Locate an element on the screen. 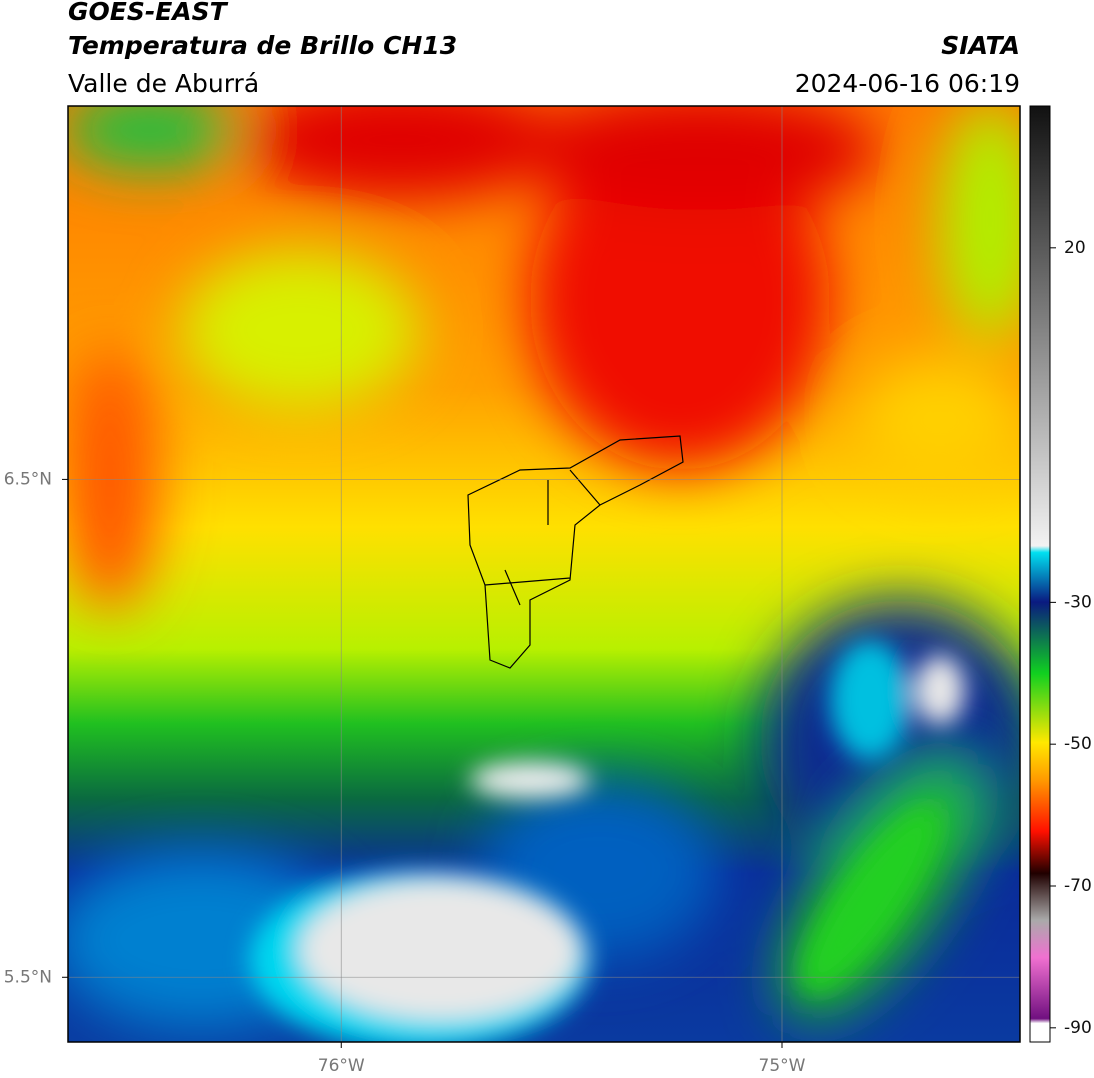 Image resolution: width=1094 pixels, height=1078 pixels. colorbar is located at coordinates (1040, 574).